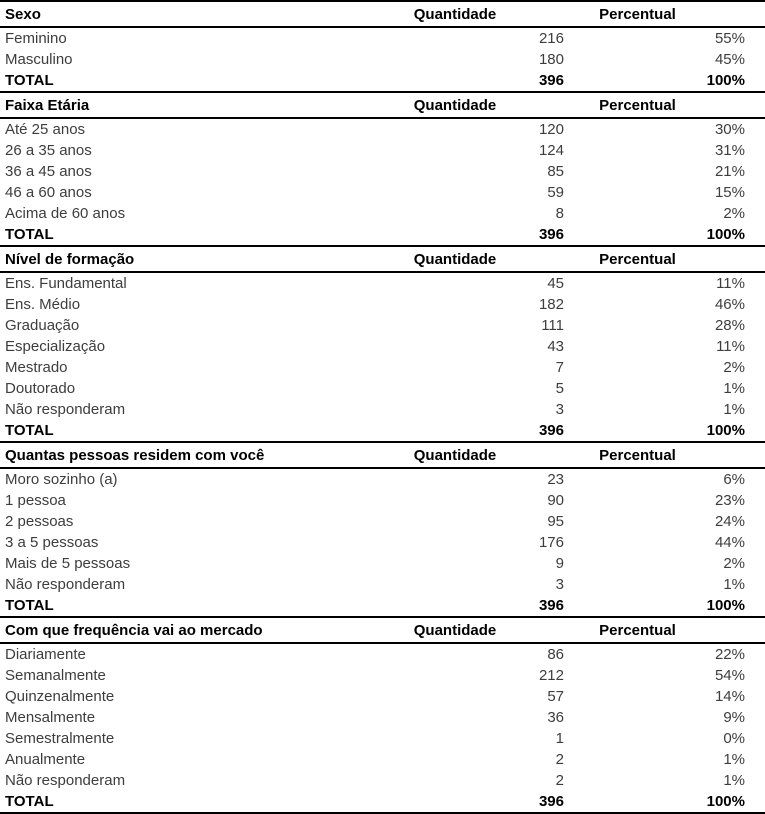  Describe the element at coordinates (65, 213) in the screenshot. I see `row-label: Acima de 60 anos` at that location.